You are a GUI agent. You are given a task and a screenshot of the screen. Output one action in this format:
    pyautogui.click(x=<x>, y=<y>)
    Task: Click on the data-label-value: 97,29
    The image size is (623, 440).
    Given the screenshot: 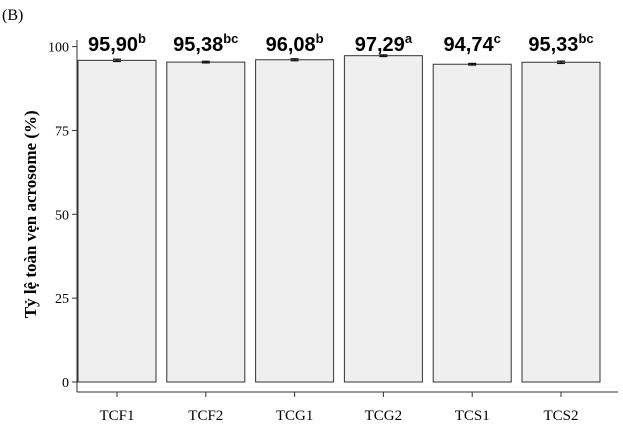 What is the action you would take?
    pyautogui.click(x=380, y=45)
    